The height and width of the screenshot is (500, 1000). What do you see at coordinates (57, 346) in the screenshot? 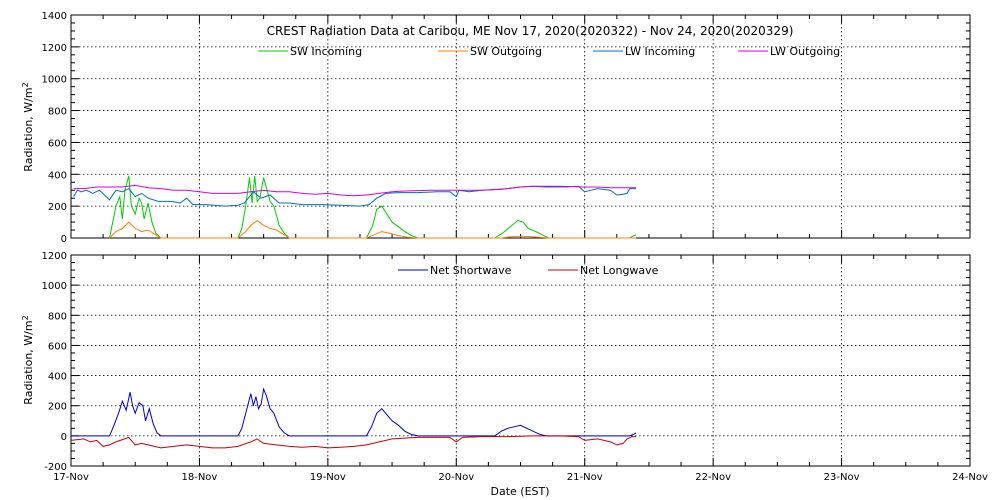
I see `bottom-y-tick-label: 600` at bounding box center [57, 346].